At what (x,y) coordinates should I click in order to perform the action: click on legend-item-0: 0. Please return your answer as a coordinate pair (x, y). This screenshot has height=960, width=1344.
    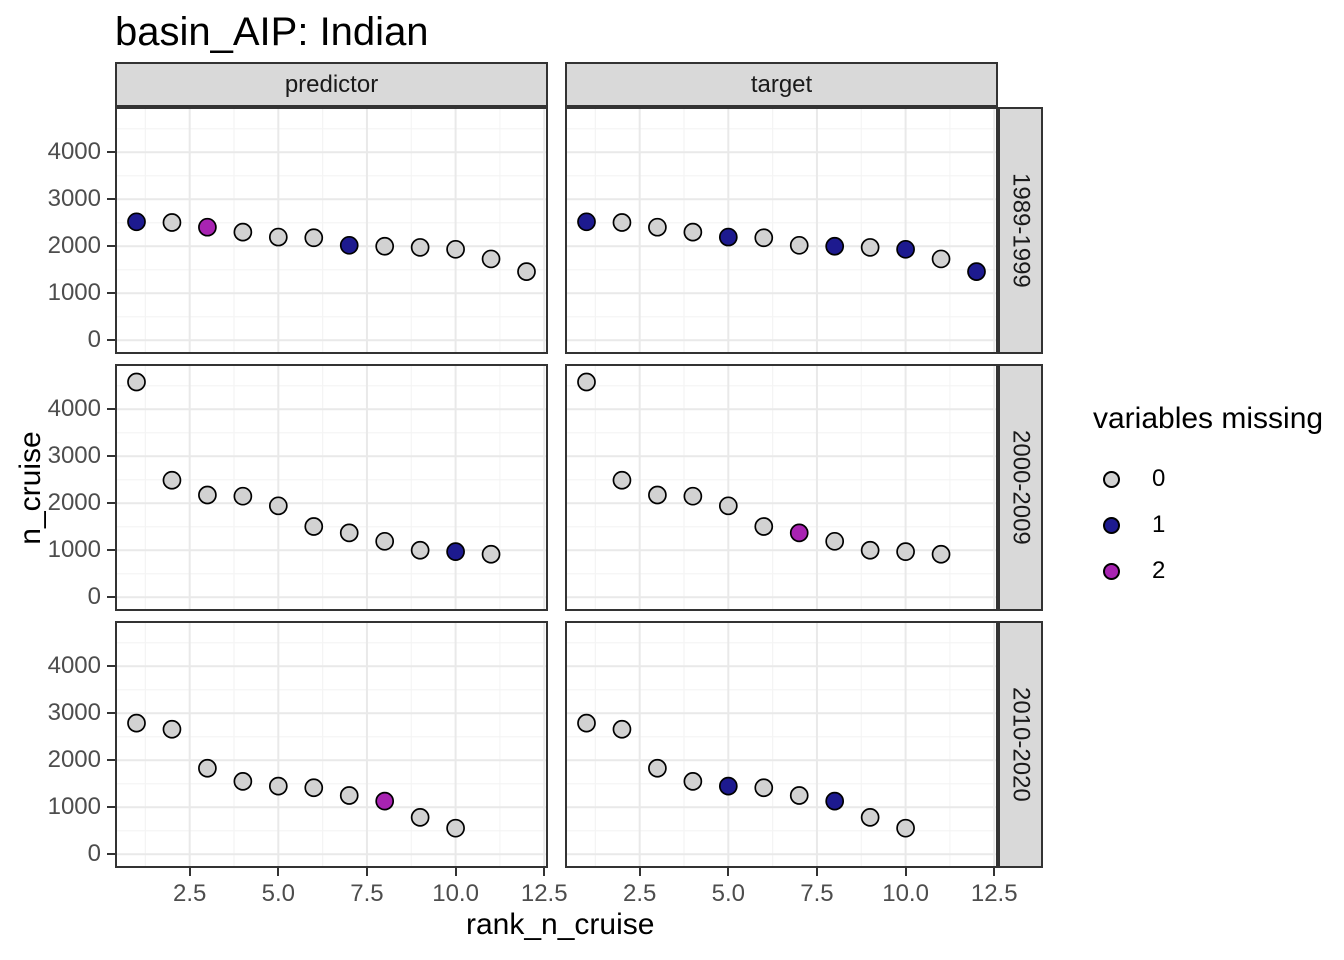
    Looking at the image, I should click on (1208, 479).